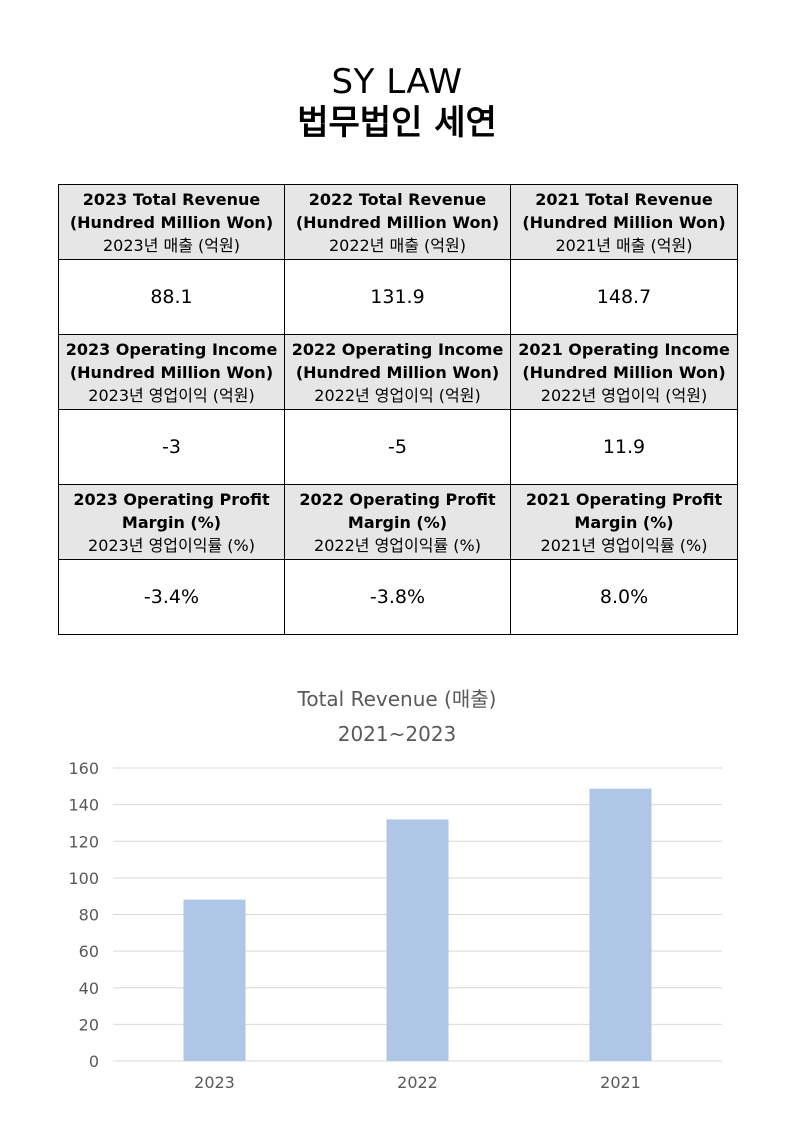  I want to click on y-tick-label: 120, so click(83, 841).